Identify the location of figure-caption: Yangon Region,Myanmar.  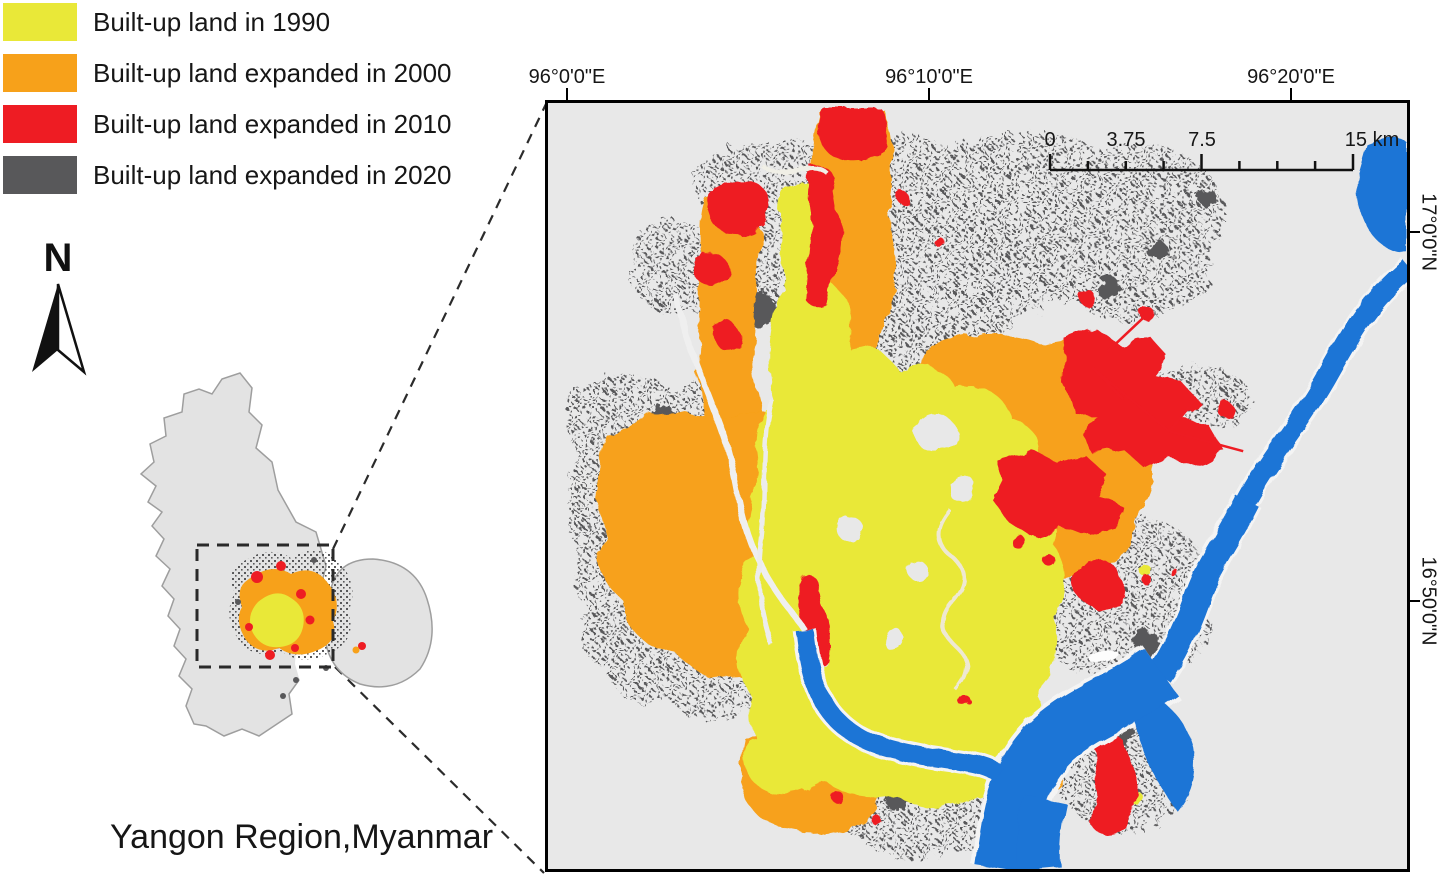
(302, 837).